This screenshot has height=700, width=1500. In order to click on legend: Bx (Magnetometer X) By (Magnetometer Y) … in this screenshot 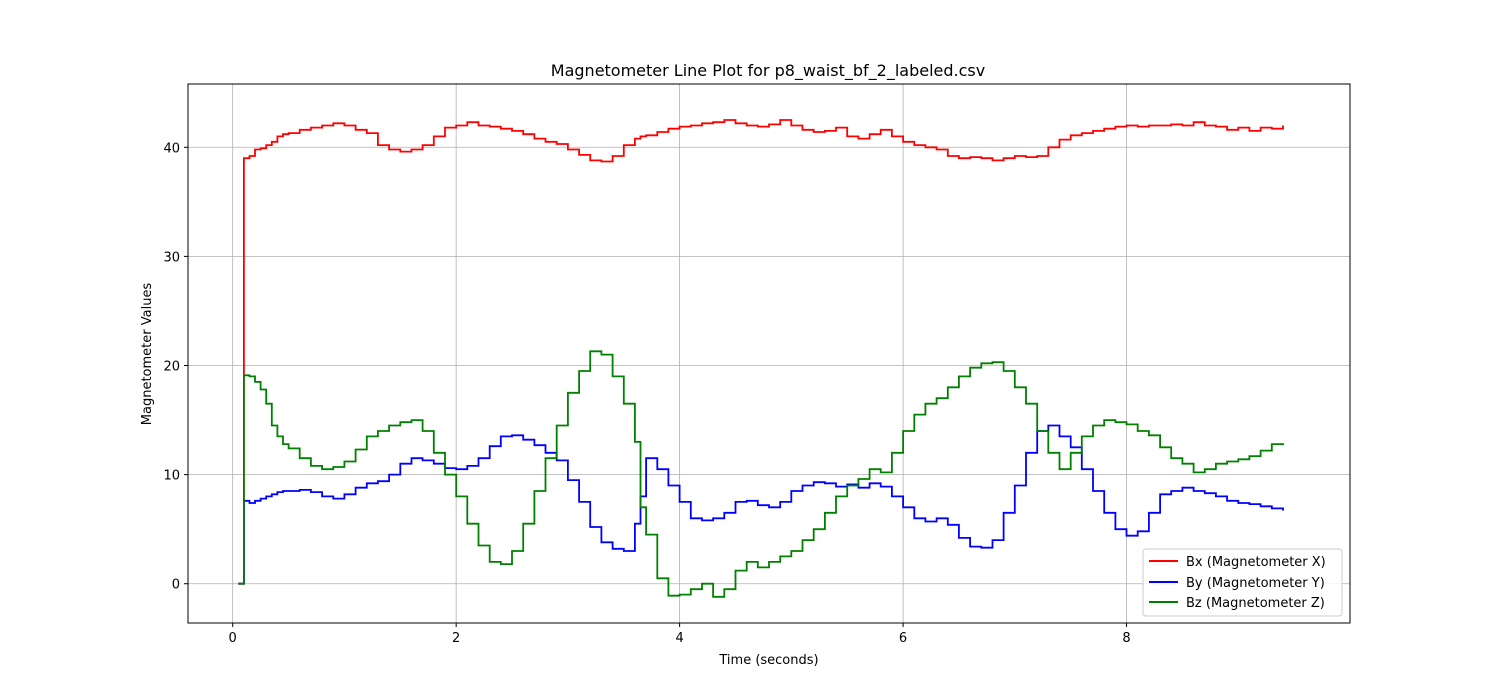, I will do `click(1242, 582)`.